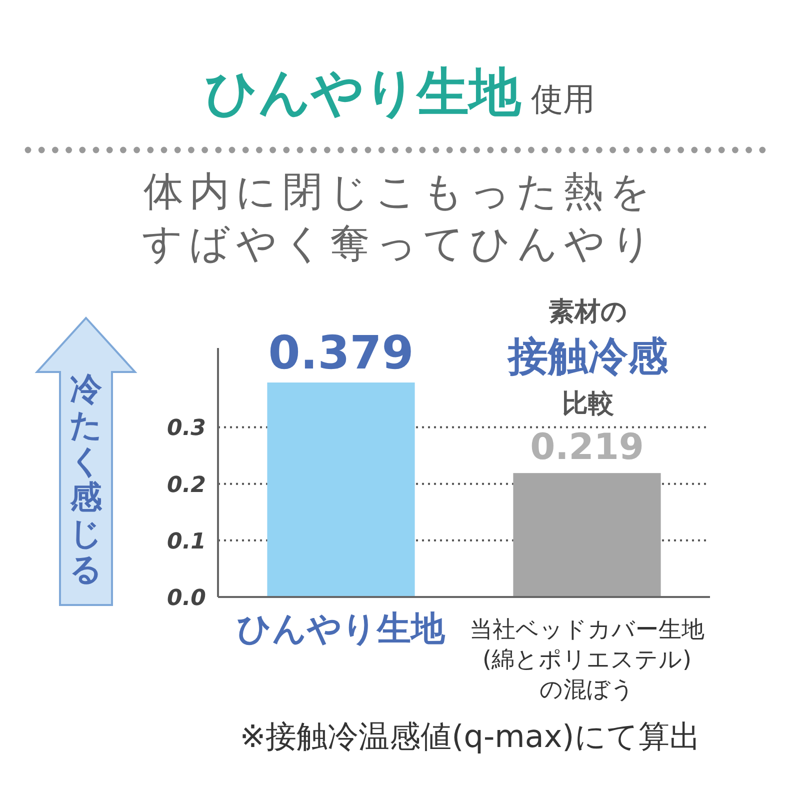 The width and height of the screenshot is (800, 800). Describe the element at coordinates (186, 485) in the screenshot. I see `y-tick-label: 0.2` at that location.